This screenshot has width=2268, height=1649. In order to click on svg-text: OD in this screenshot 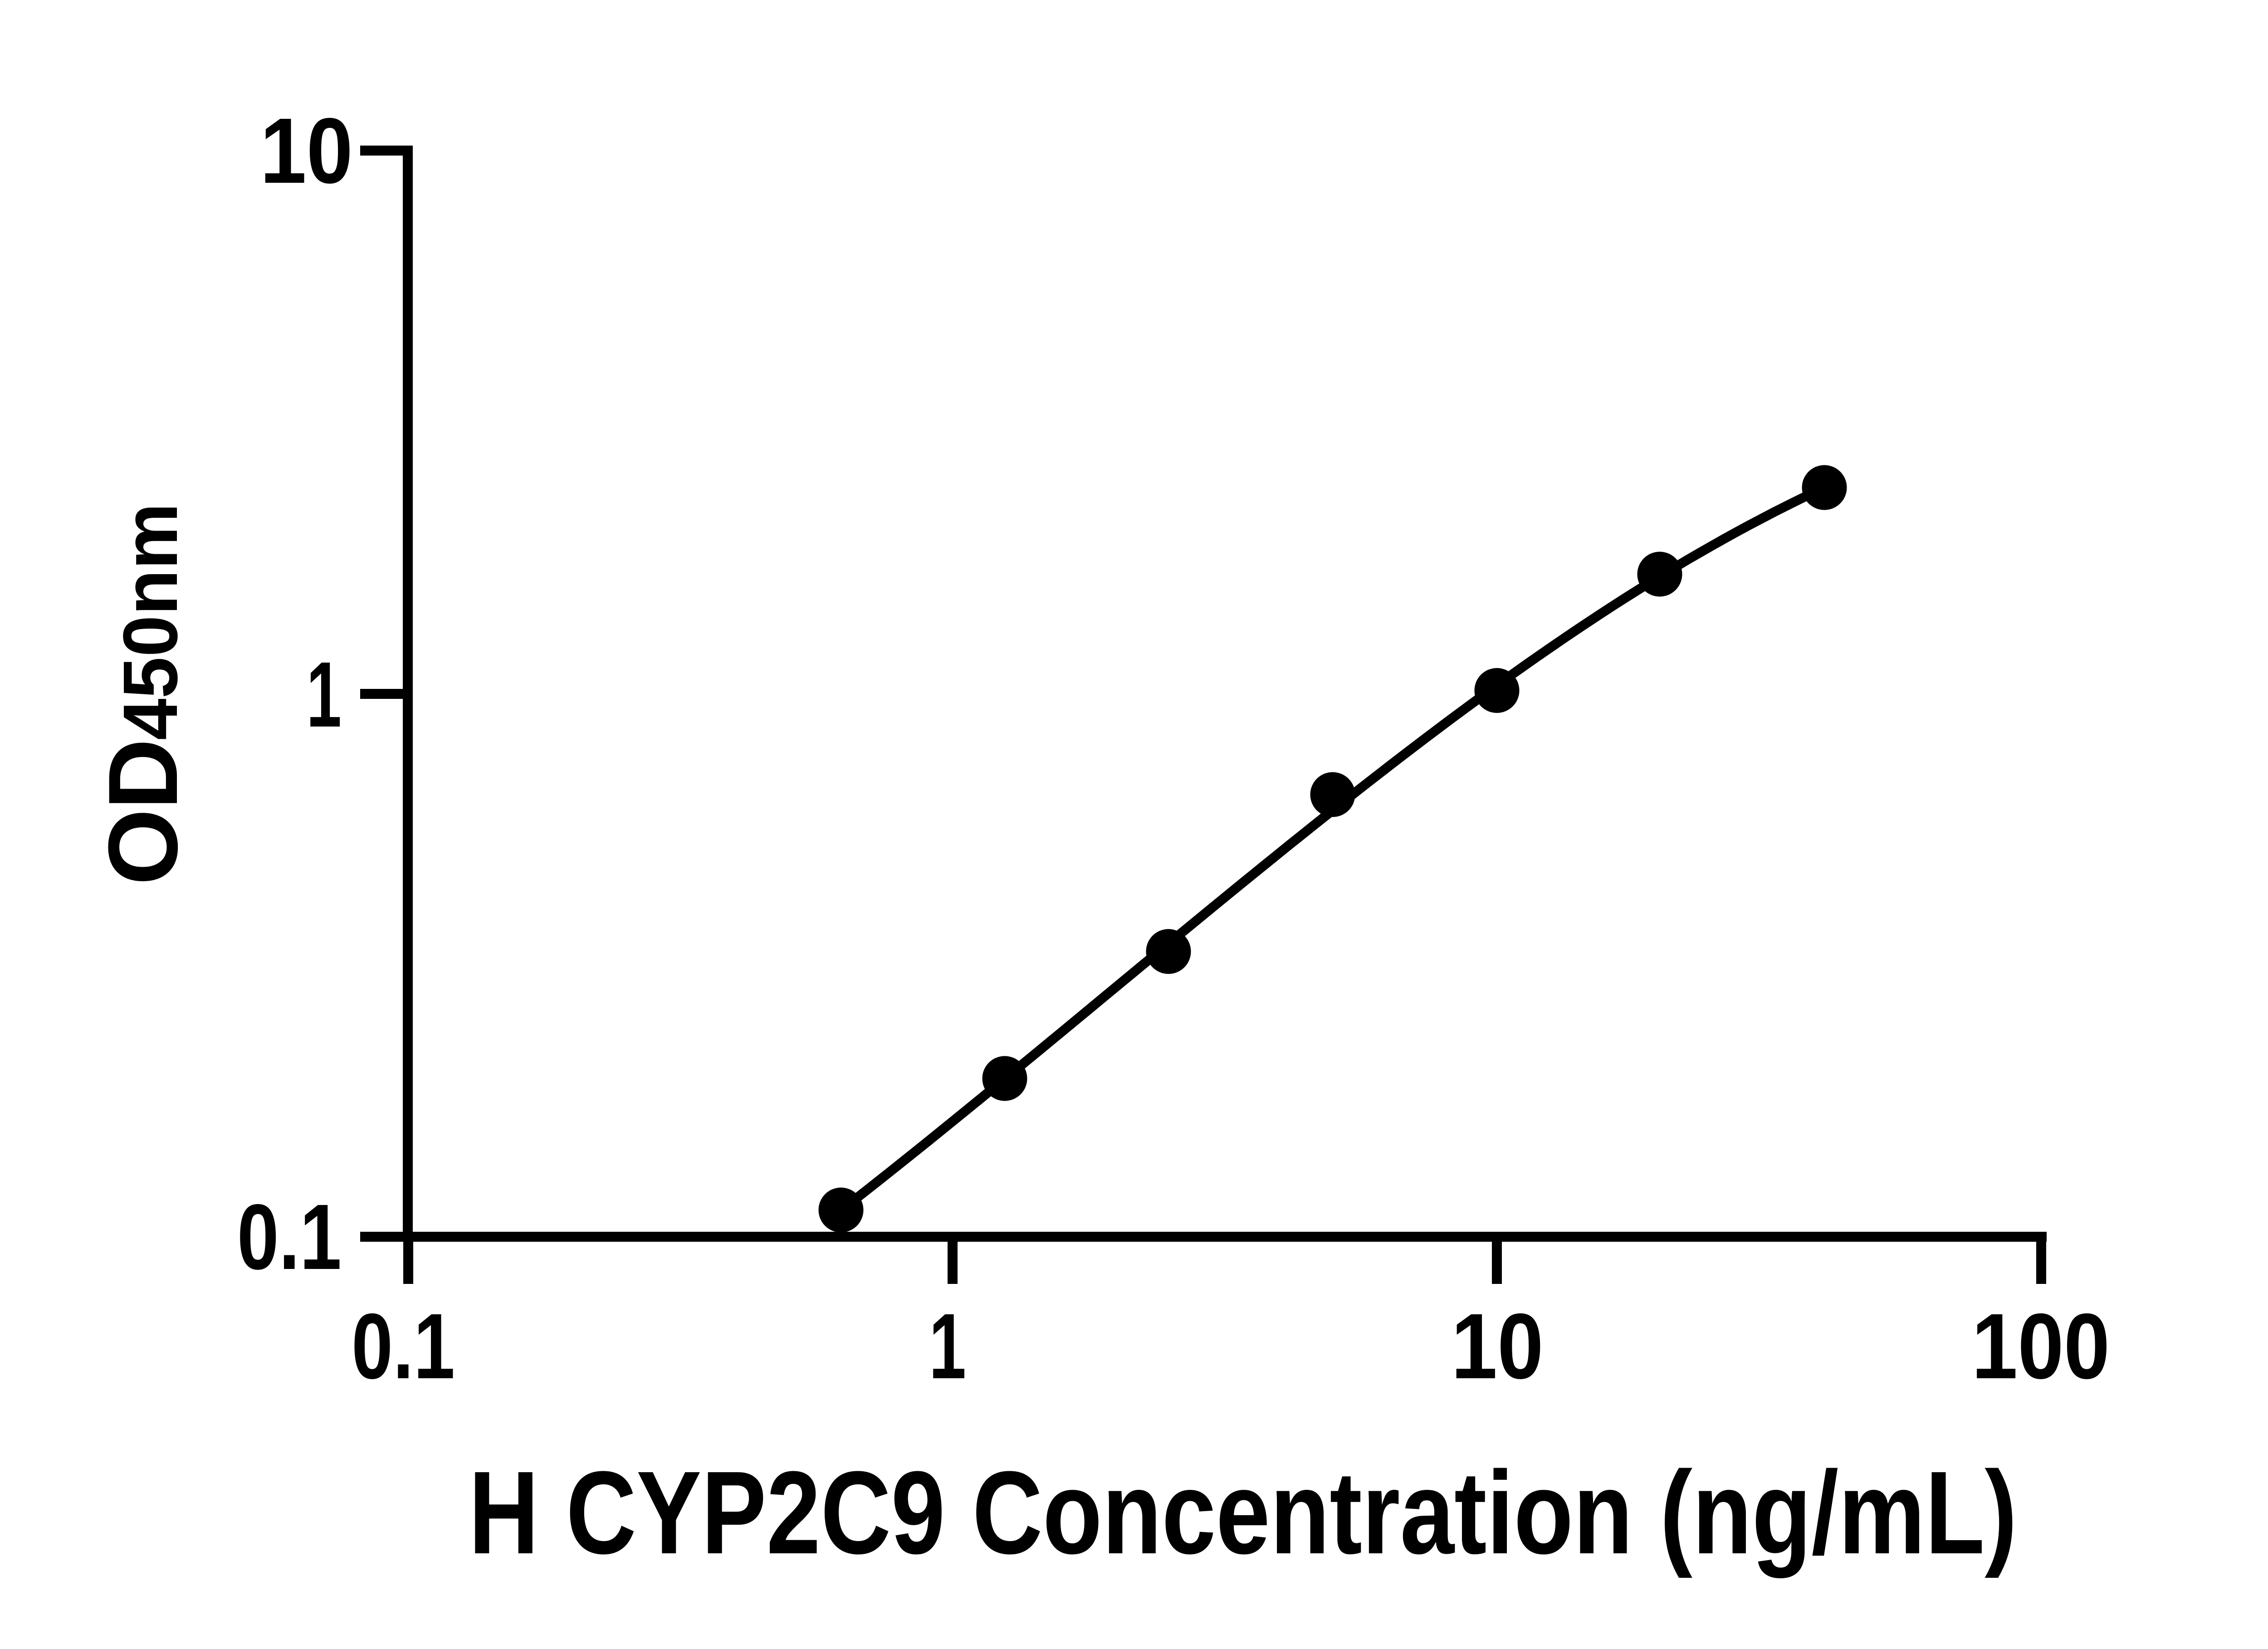, I will do `click(143, 813)`.